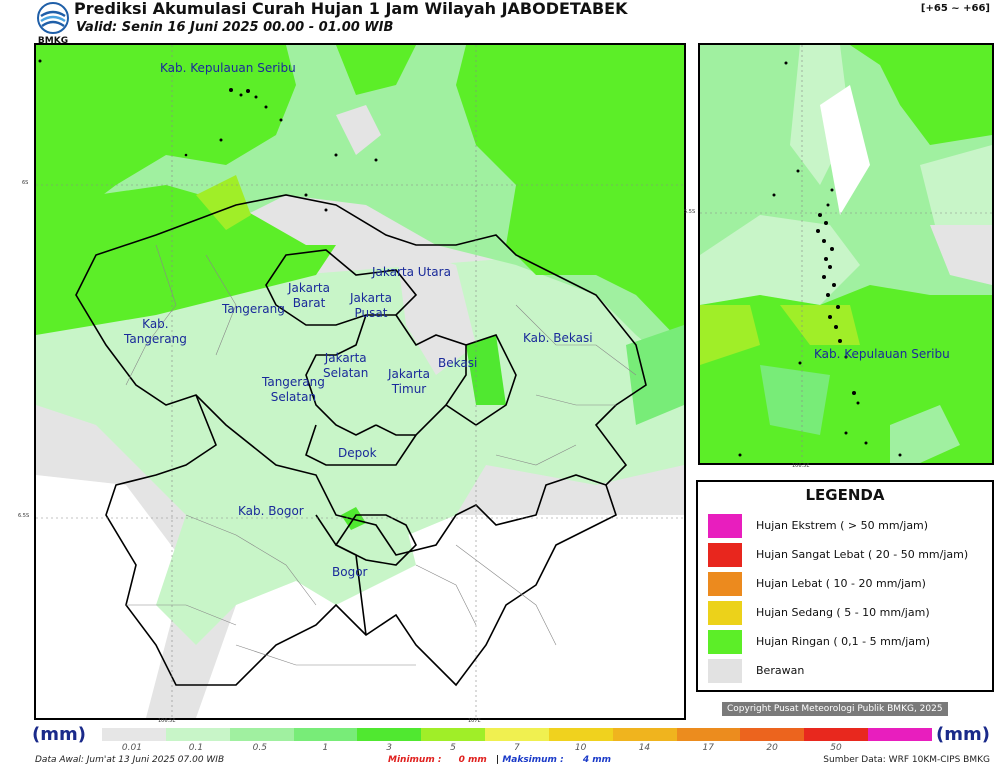  What do you see at coordinates (580, 748) in the screenshot?
I see `colorbar-tick-label: 10` at bounding box center [580, 748].